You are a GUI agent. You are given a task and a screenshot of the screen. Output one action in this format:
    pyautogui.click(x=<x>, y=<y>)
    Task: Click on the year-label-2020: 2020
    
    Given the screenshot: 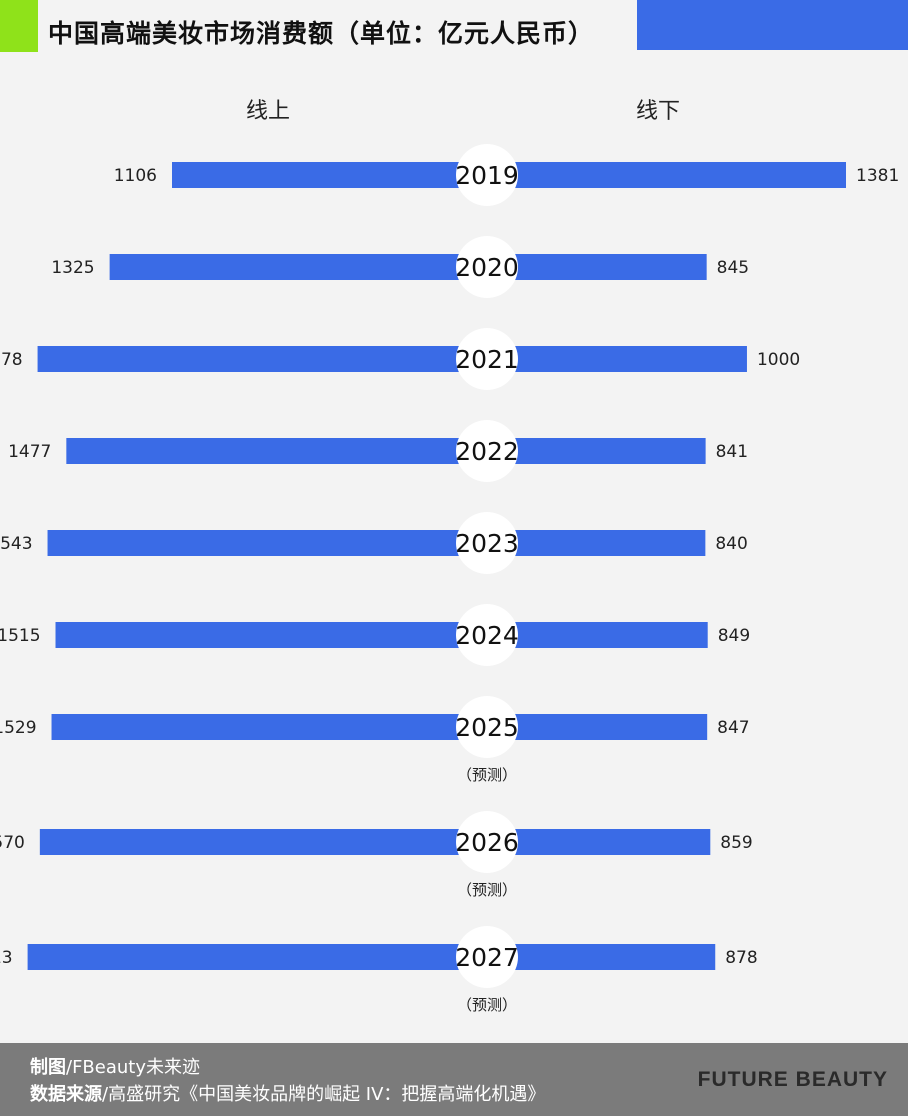 What is the action you would take?
    pyautogui.click(x=487, y=267)
    